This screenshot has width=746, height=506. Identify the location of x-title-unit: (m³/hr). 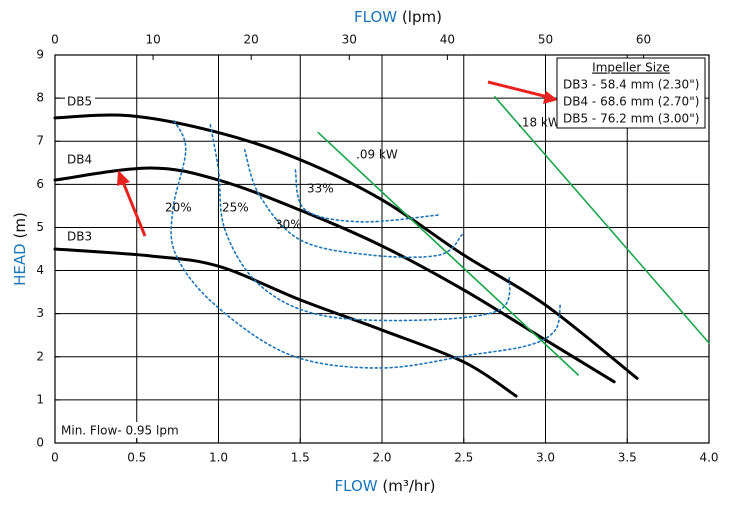
(408, 486).